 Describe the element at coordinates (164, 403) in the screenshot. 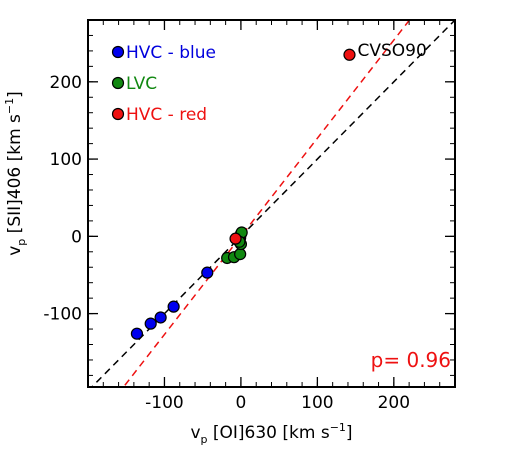

I see `x-tick-label: -100` at that location.